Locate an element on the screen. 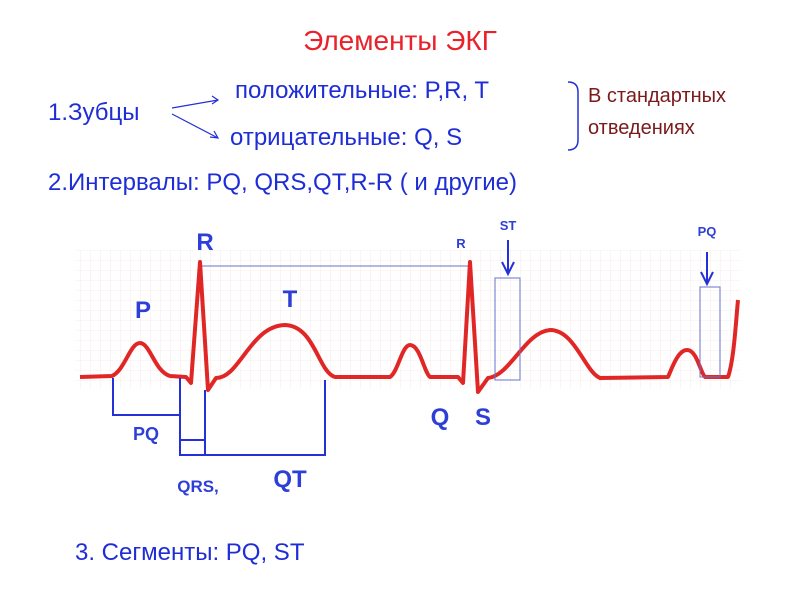 The image size is (800, 600). note: В стандартных is located at coordinates (657, 96).